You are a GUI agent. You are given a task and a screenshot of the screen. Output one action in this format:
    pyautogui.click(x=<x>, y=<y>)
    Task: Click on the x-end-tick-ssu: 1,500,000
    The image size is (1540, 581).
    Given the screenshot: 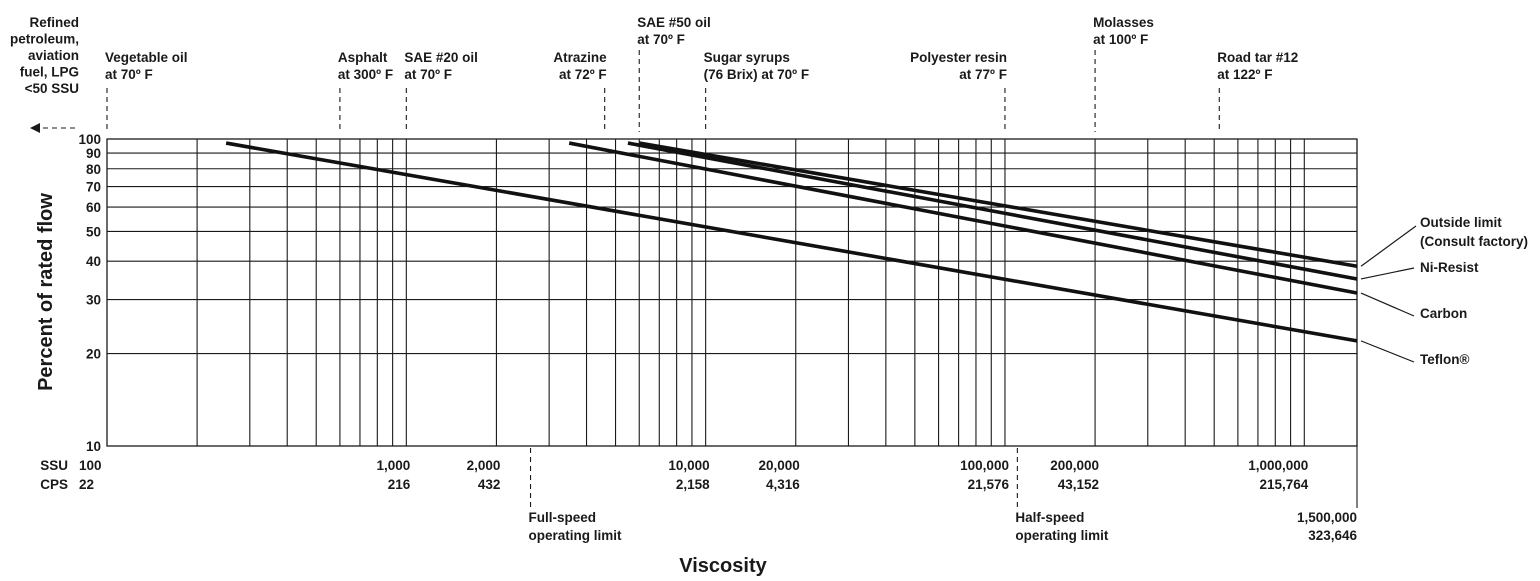 What is the action you would take?
    pyautogui.click(x=1327, y=517)
    